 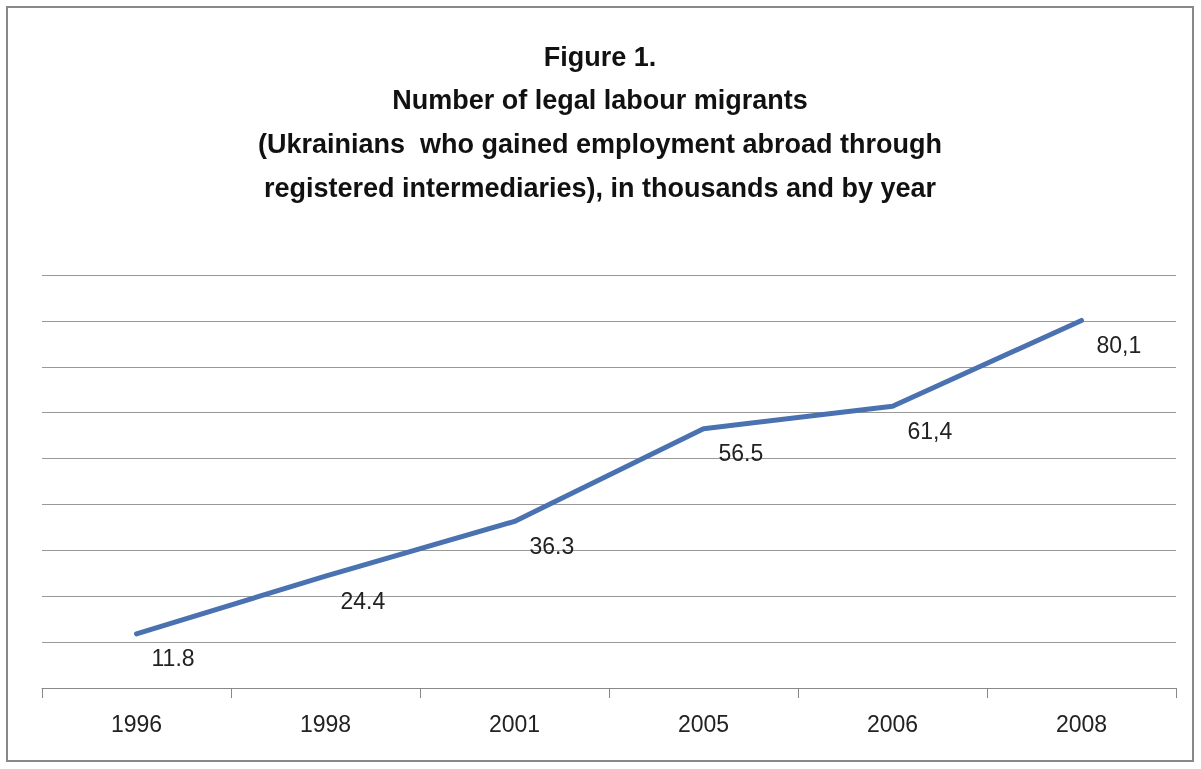 What do you see at coordinates (600, 144) in the screenshot?
I see `chart-subtitle: Number of legal labour migrants (Ukrainians who gained employment abroad through registered intermediaries), in thousands and by year` at bounding box center [600, 144].